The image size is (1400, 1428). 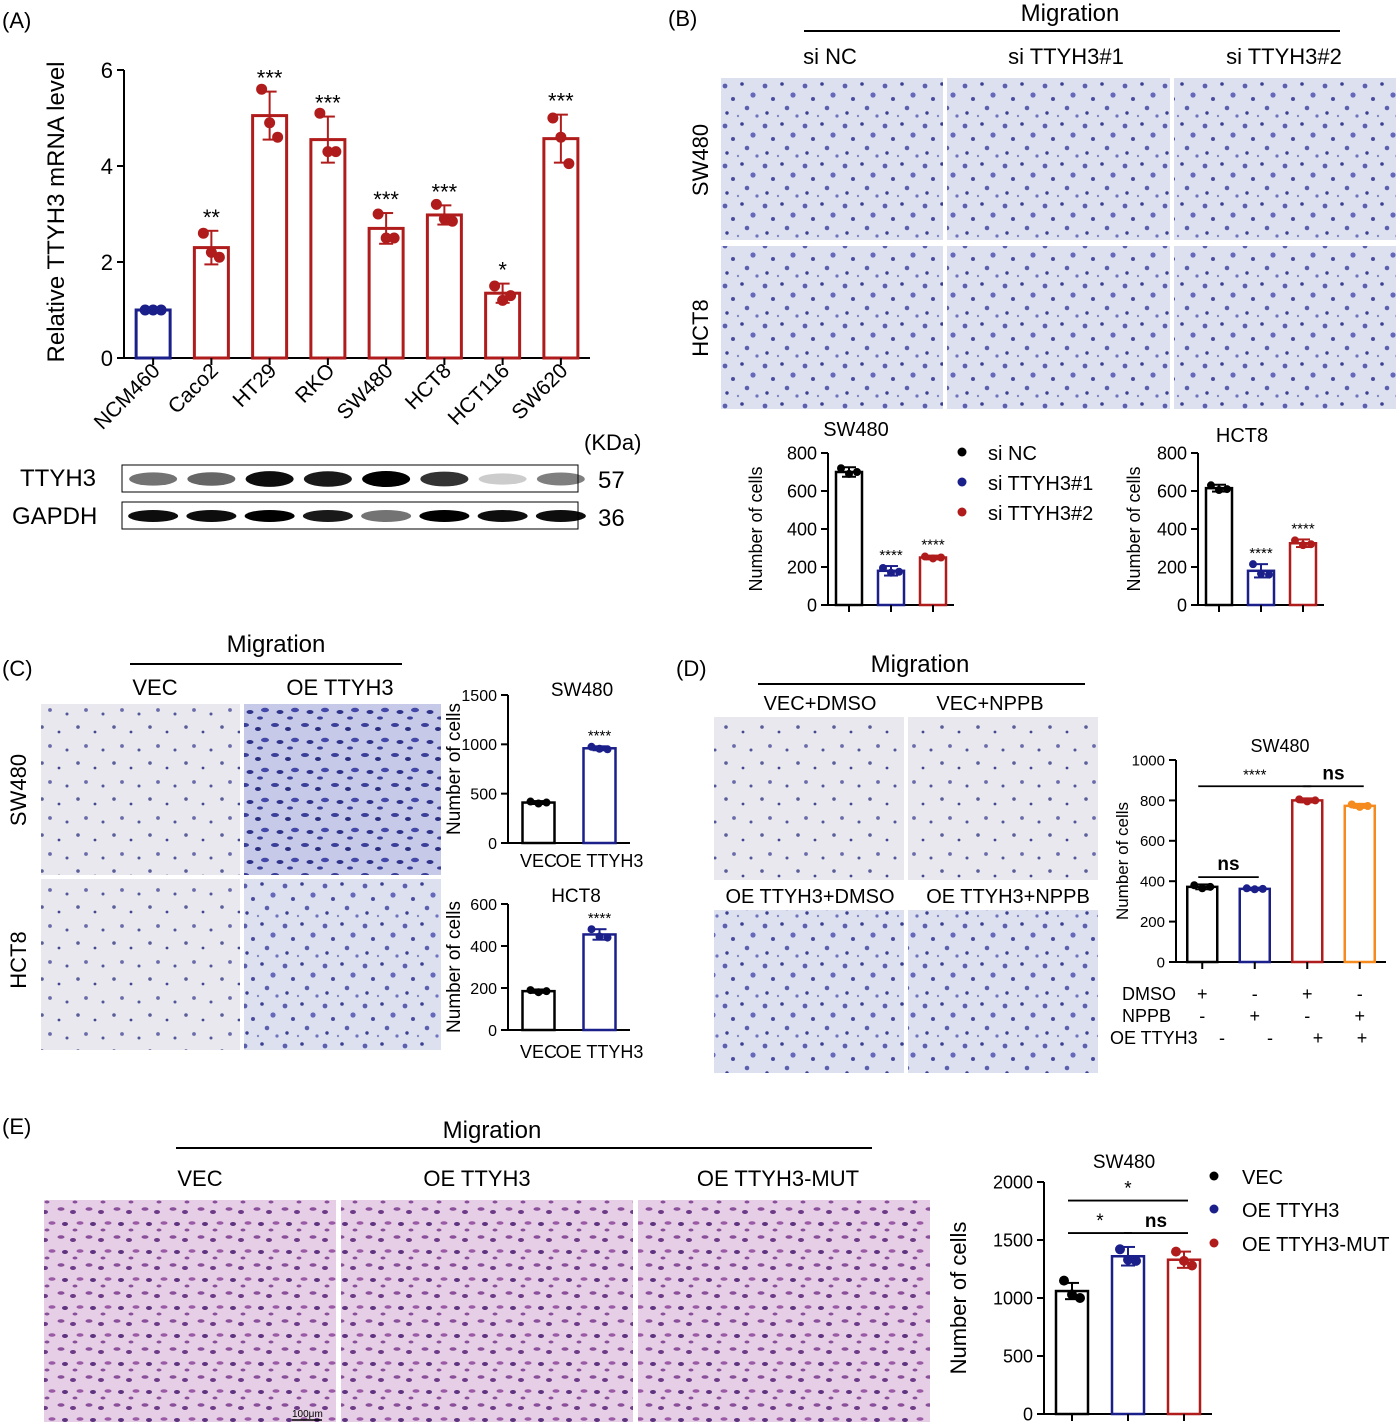 What do you see at coordinates (16, 20) in the screenshot?
I see `panel-a-label: (A)` at bounding box center [16, 20].